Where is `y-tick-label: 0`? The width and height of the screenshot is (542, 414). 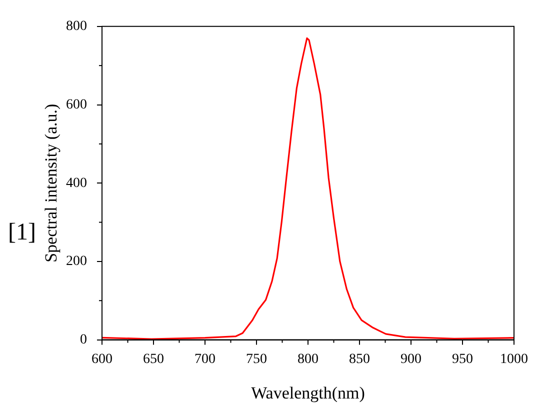
y-tick-label: 0 is located at coordinates (83, 340).